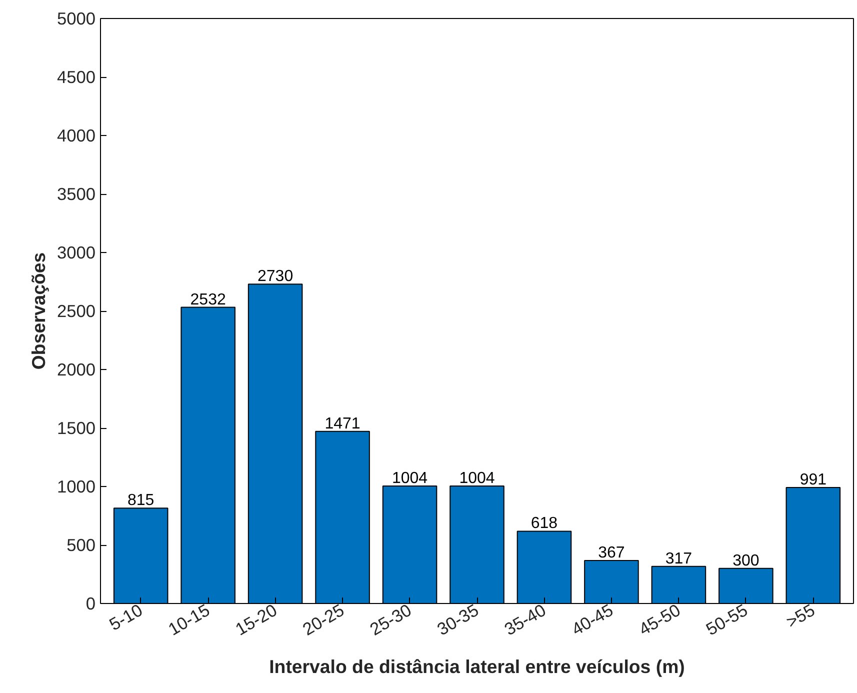 Image resolution: width=857 pixels, height=693 pixels. Describe the element at coordinates (91, 604) in the screenshot. I see `y-tick-label: 0` at that location.